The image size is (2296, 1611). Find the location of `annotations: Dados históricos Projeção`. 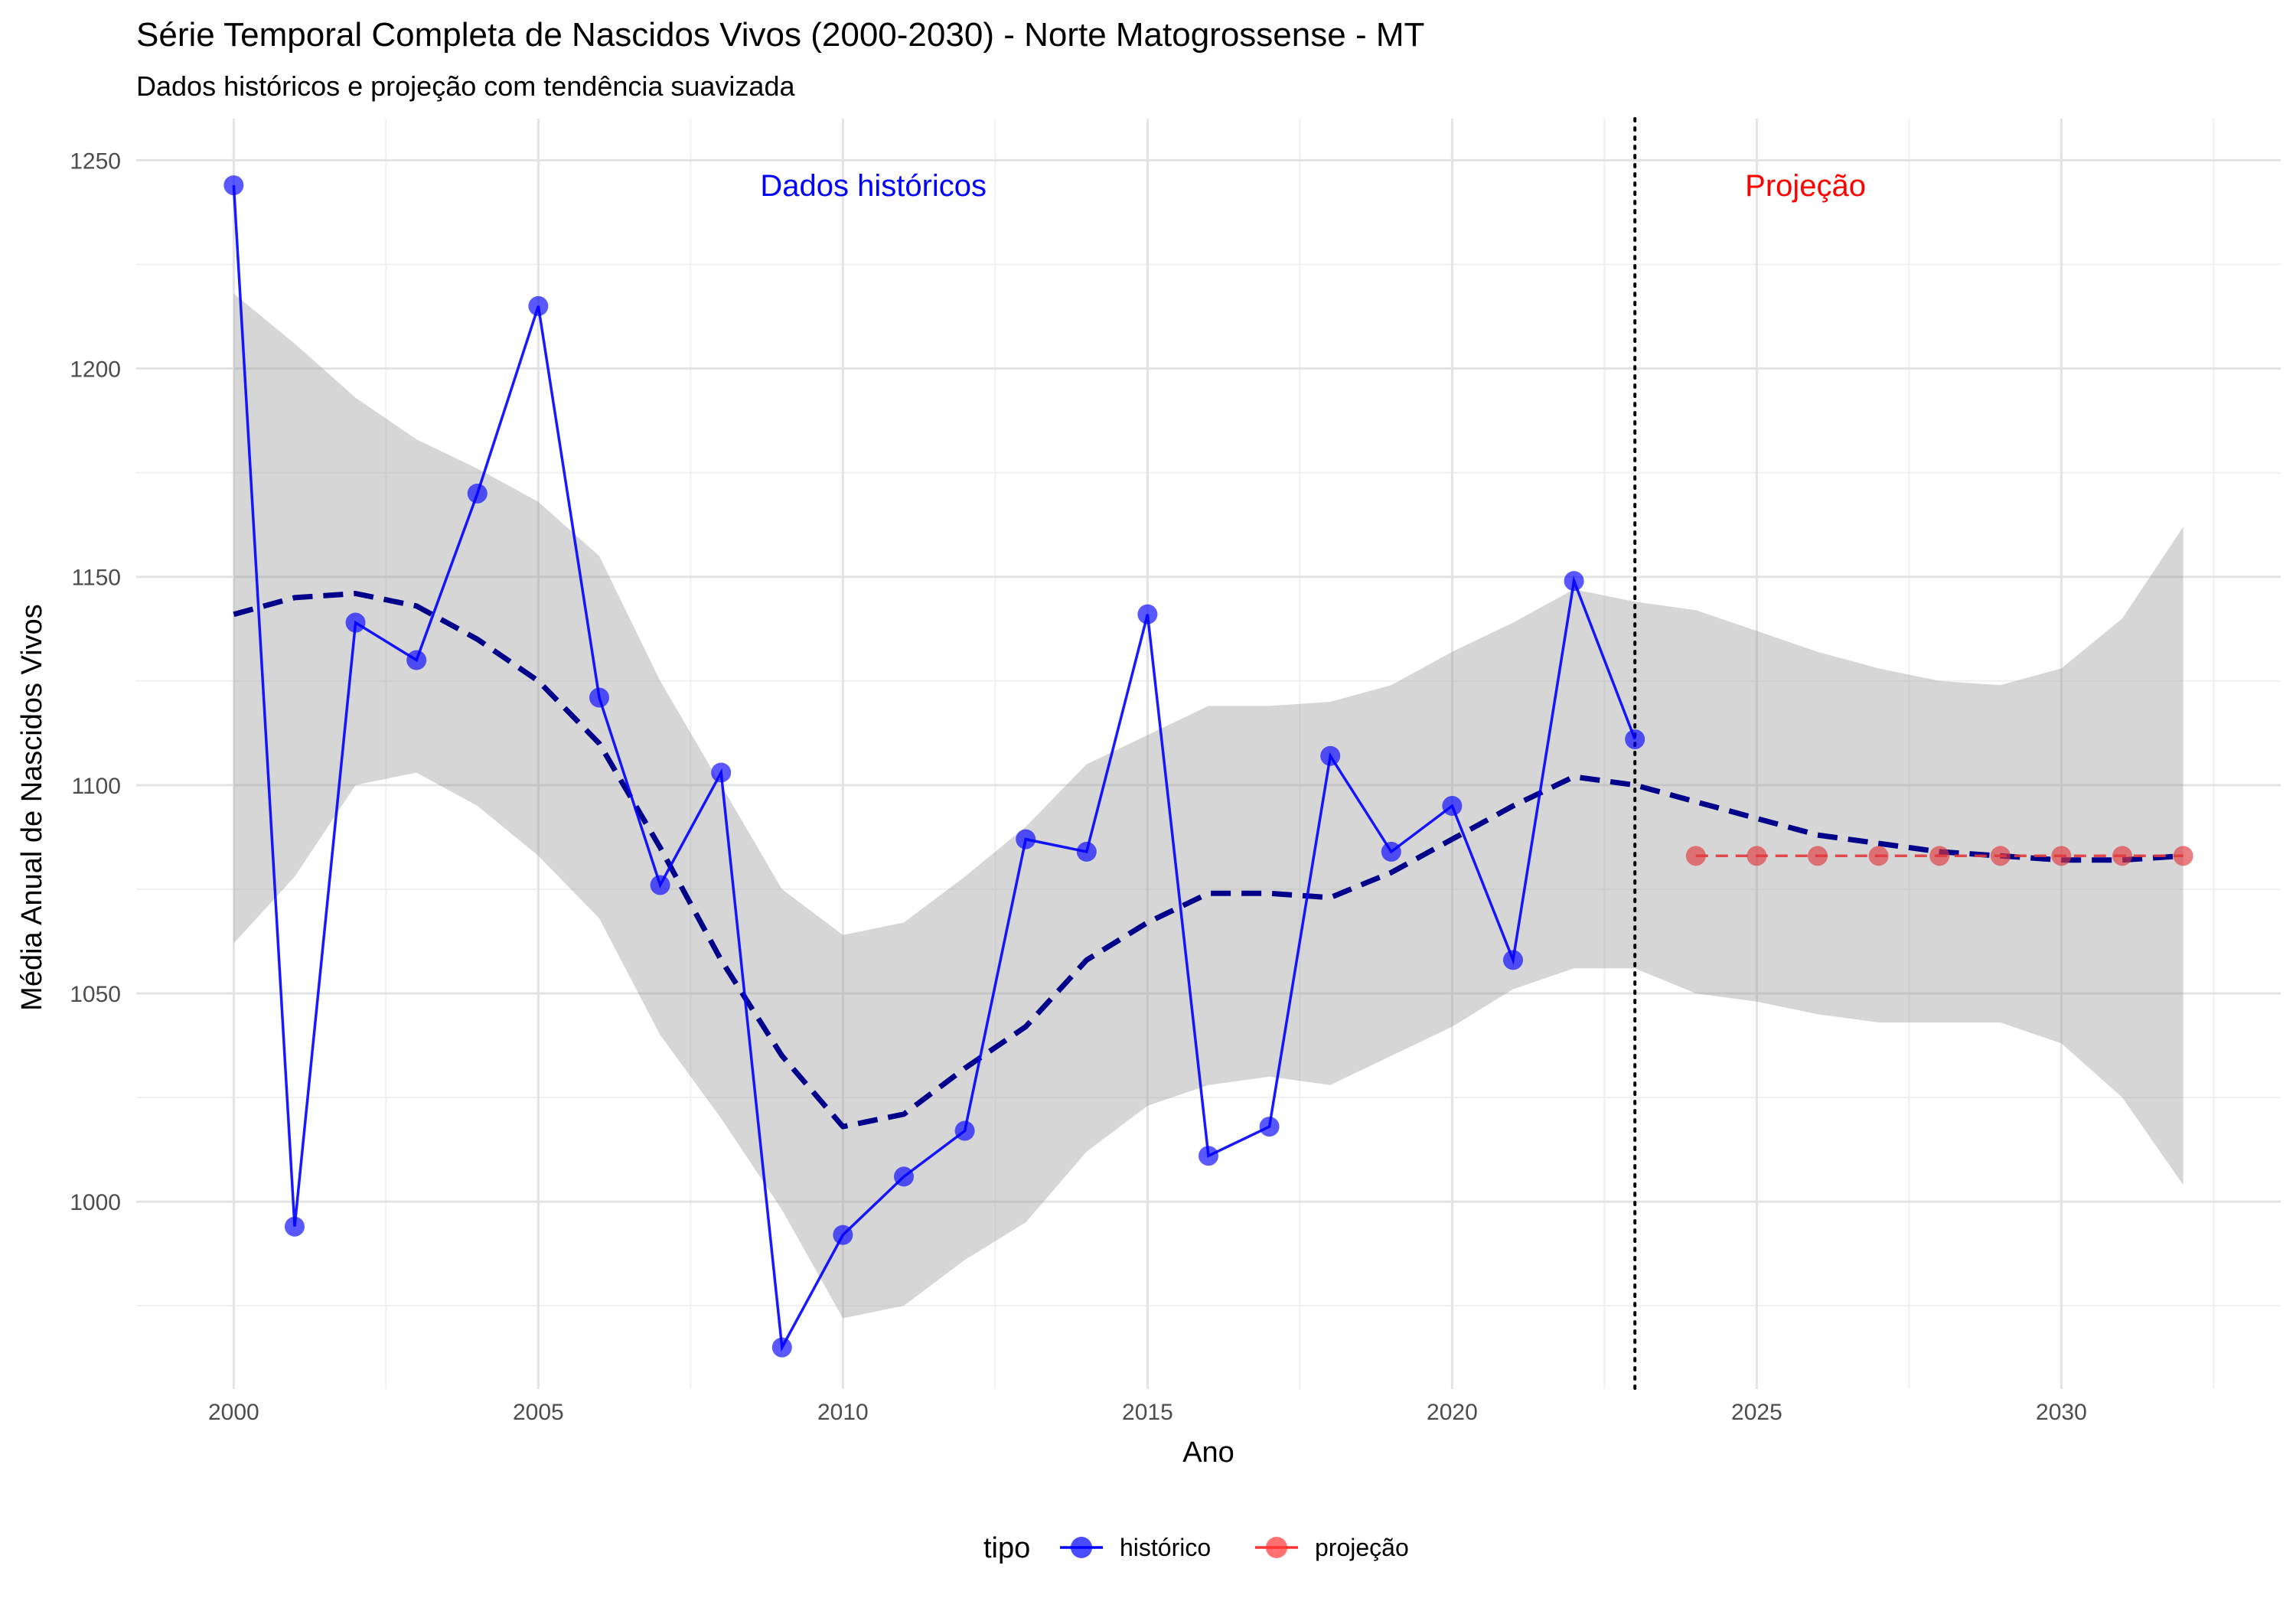

annotations: Dados históricos Projeção is located at coordinates (1313, 186).